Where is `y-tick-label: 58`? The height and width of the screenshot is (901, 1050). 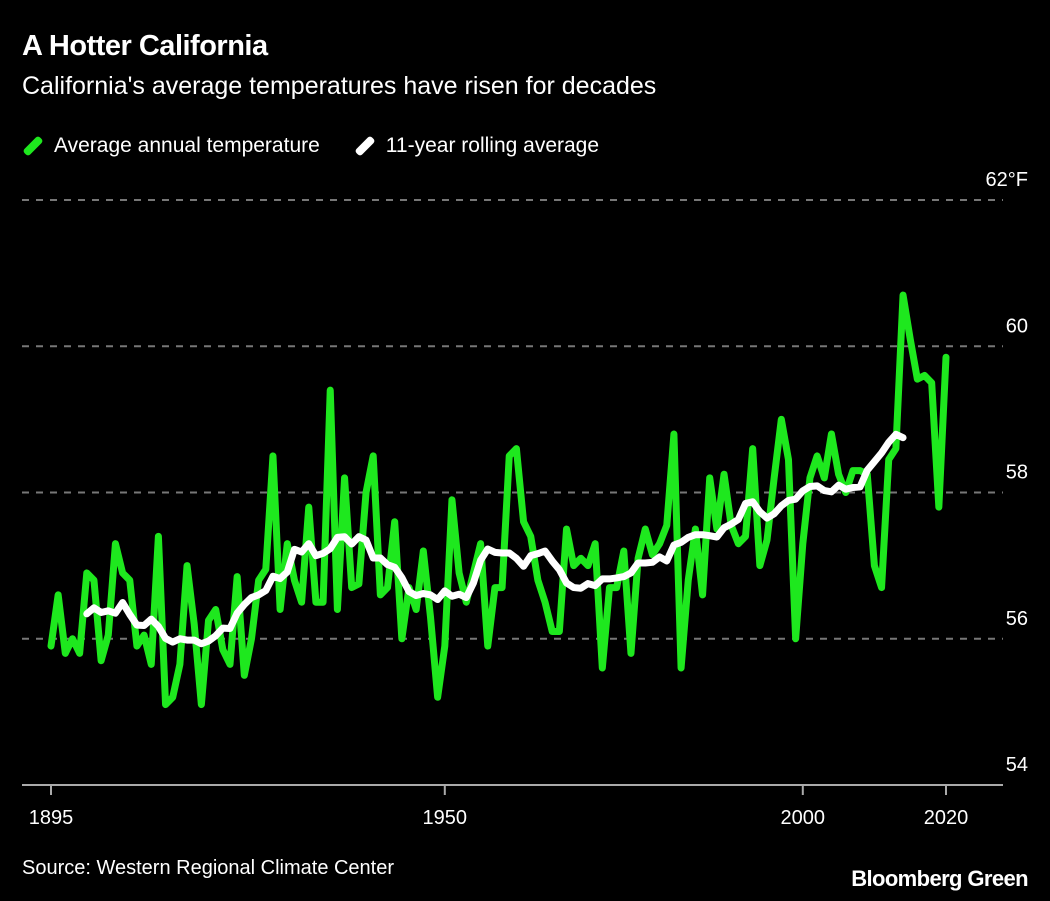
y-tick-label: 58 is located at coordinates (1017, 473).